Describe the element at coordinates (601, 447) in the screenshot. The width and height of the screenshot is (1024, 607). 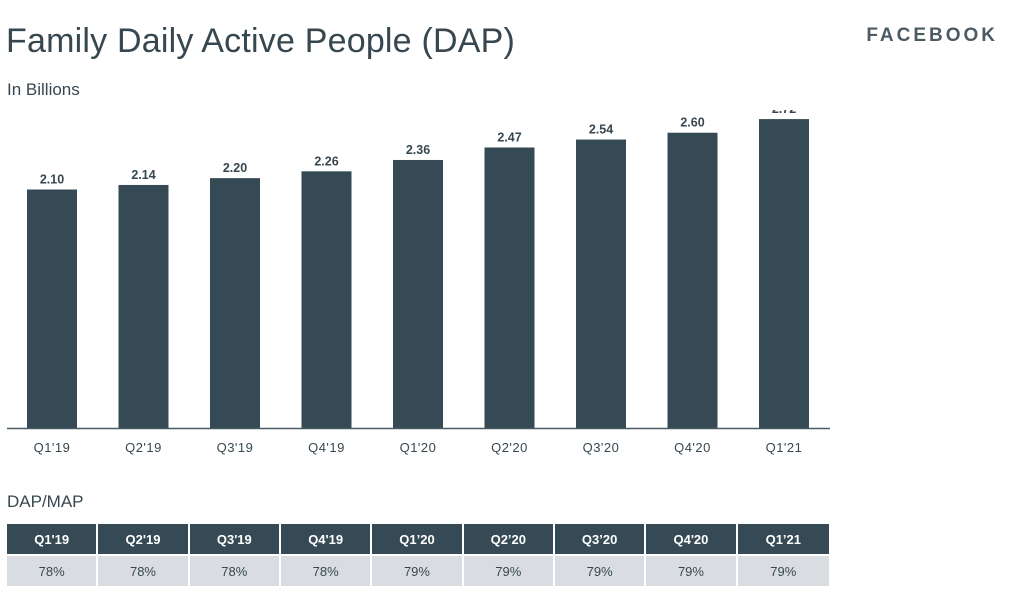
I see `x-tick-label: Q3'20` at that location.